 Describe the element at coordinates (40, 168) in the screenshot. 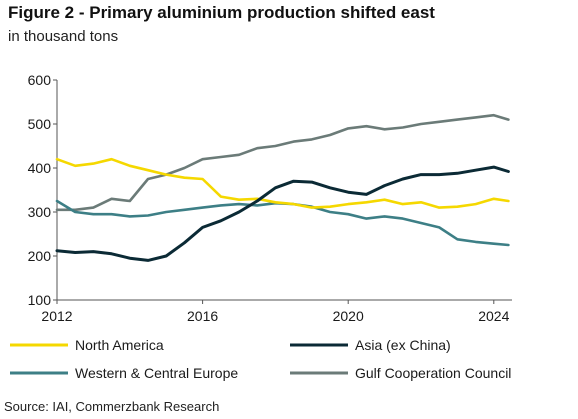

I see `y-tick-label: 400` at that location.